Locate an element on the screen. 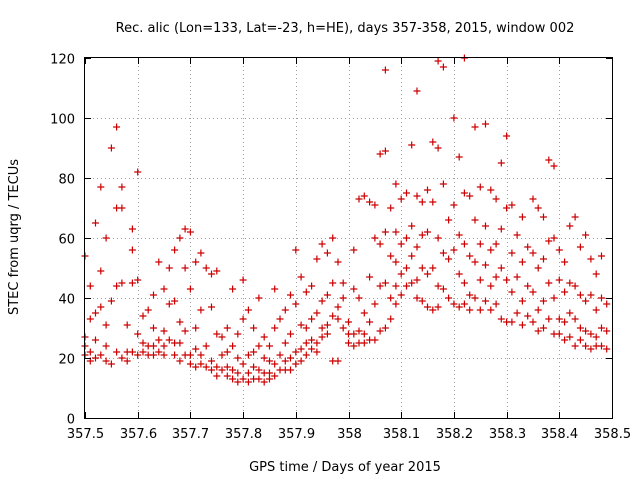 This screenshot has width=640, height=480. y-tick-label: 80 is located at coordinates (66, 180).